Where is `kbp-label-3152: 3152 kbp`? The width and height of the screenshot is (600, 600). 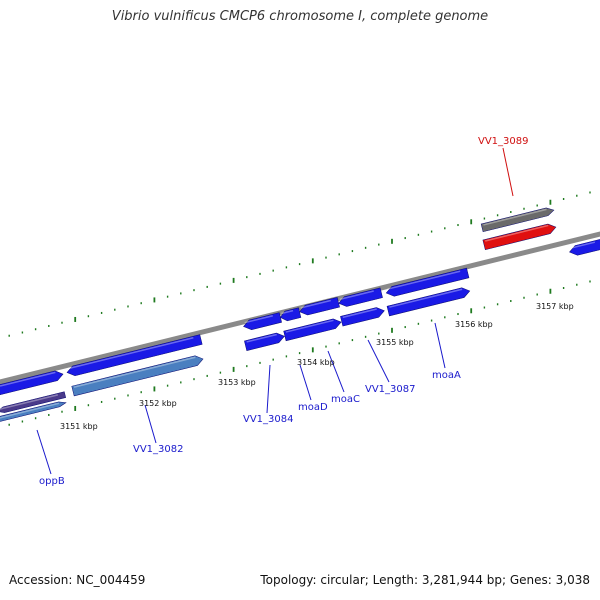
kbp-label-3152: 3152 kbp is located at coordinates (158, 403).